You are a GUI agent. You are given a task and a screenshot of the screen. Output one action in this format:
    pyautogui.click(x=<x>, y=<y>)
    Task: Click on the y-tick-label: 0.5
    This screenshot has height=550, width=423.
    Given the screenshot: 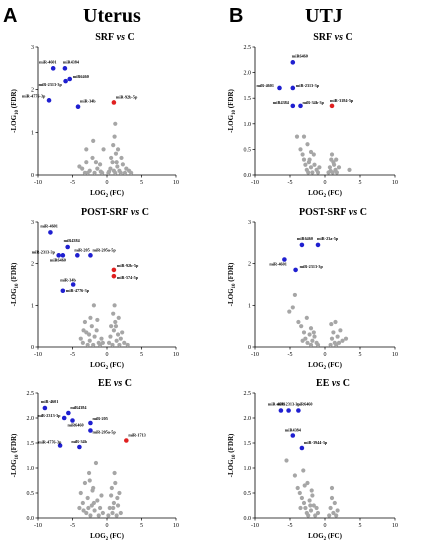 What is the action you would take?
    pyautogui.click(x=248, y=150)
    